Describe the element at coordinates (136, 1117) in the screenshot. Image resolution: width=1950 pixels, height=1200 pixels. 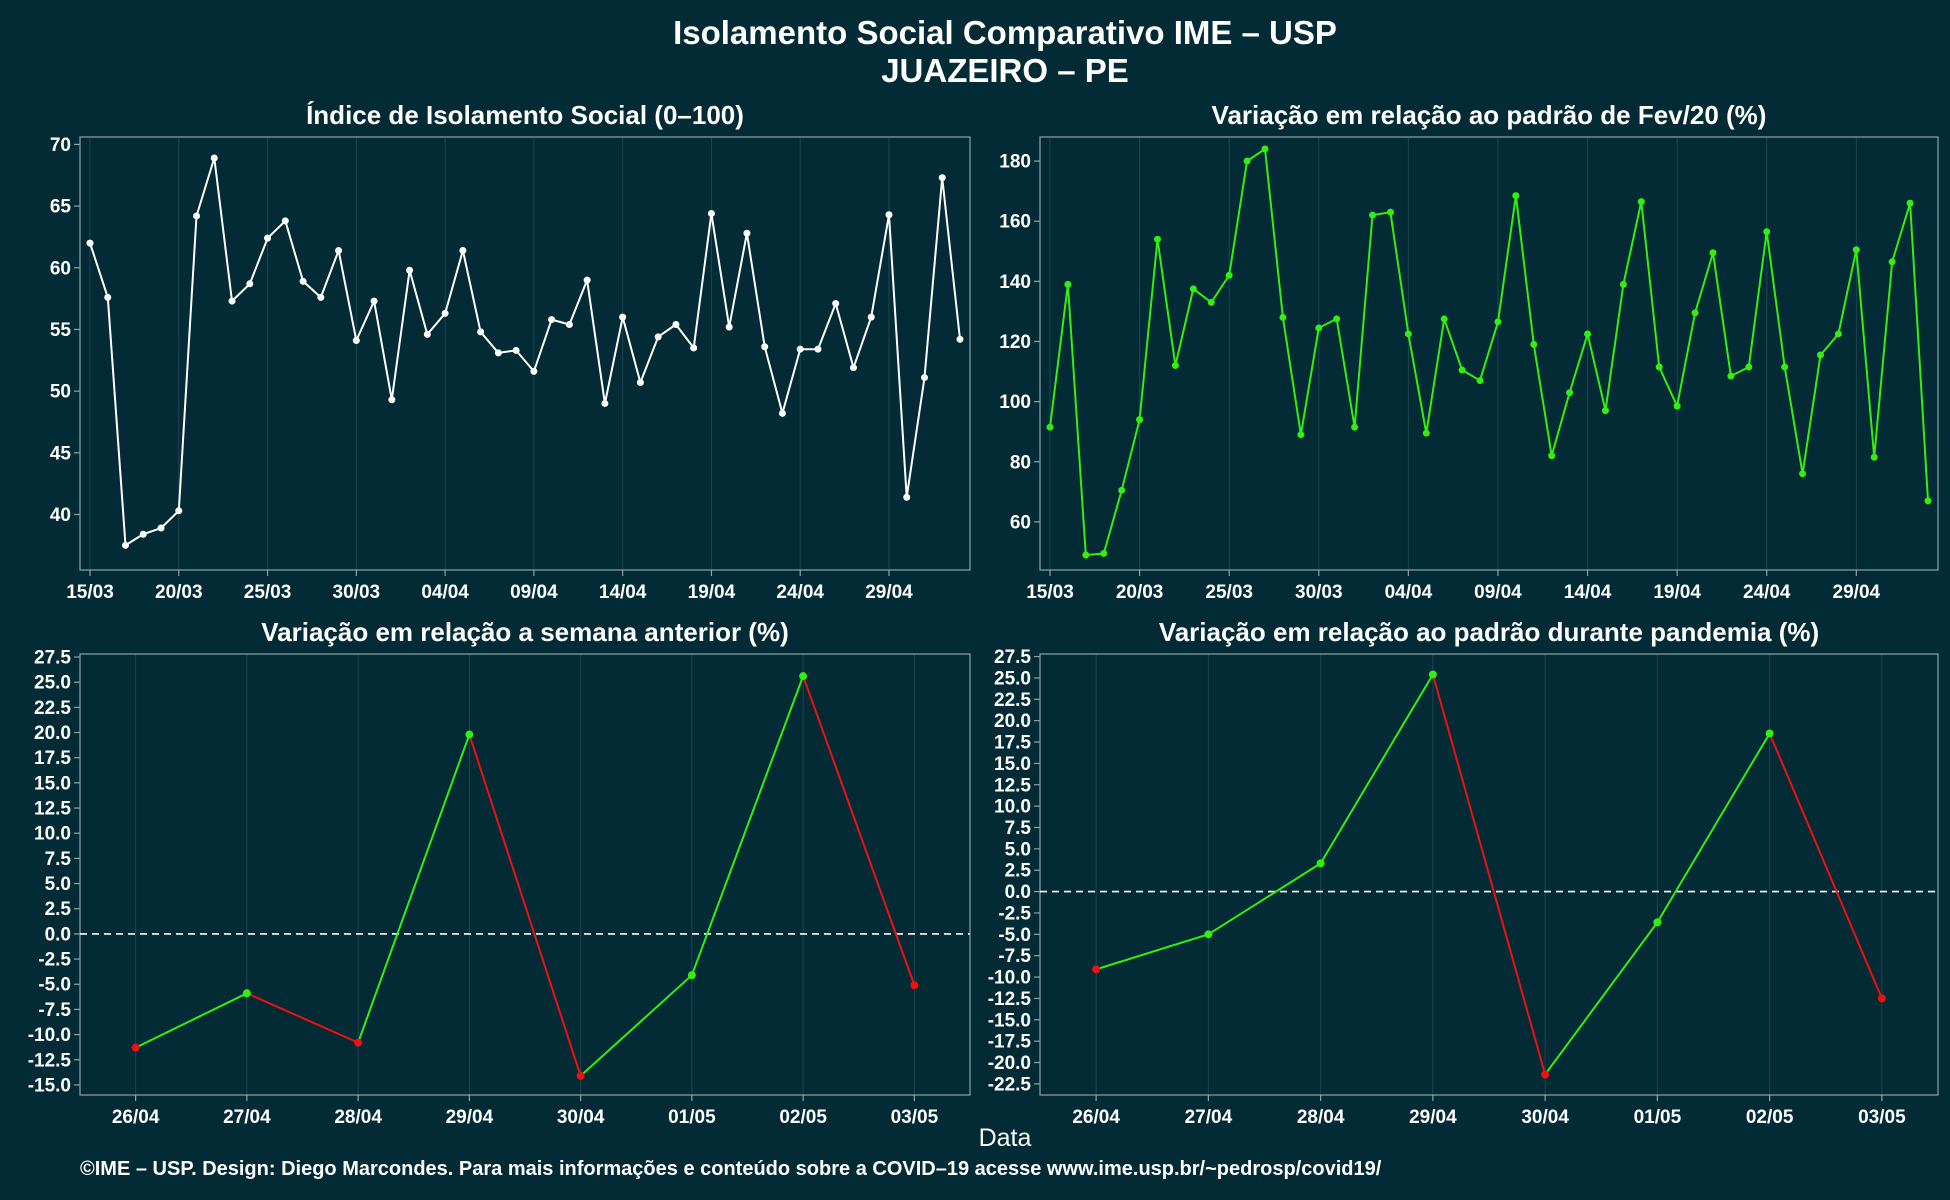
I see `x-tick-label: 26/04` at that location.